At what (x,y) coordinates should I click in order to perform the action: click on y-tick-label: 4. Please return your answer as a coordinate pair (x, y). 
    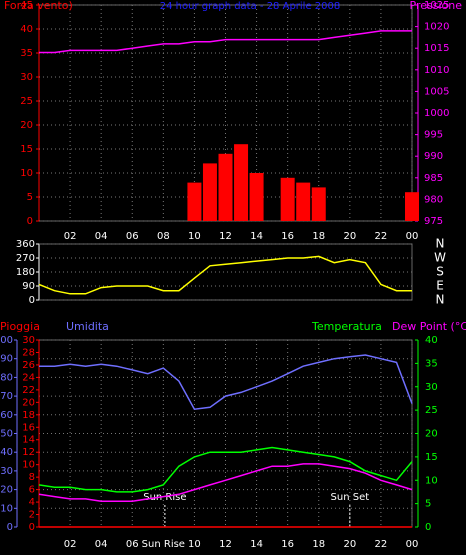
    Looking at the image, I should click on (32, 502).